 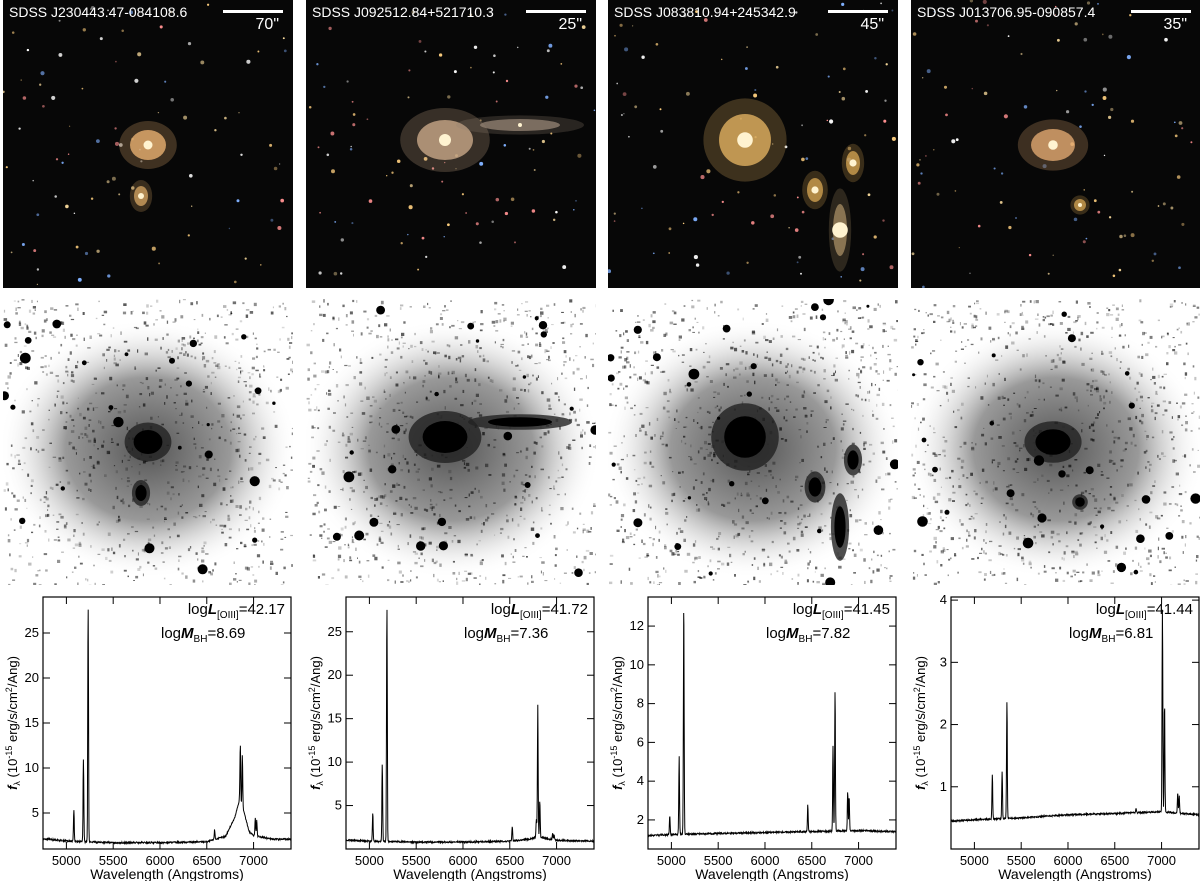 What do you see at coordinates (640, 819) in the screenshot?
I see `y-tick-label: 2` at bounding box center [640, 819].